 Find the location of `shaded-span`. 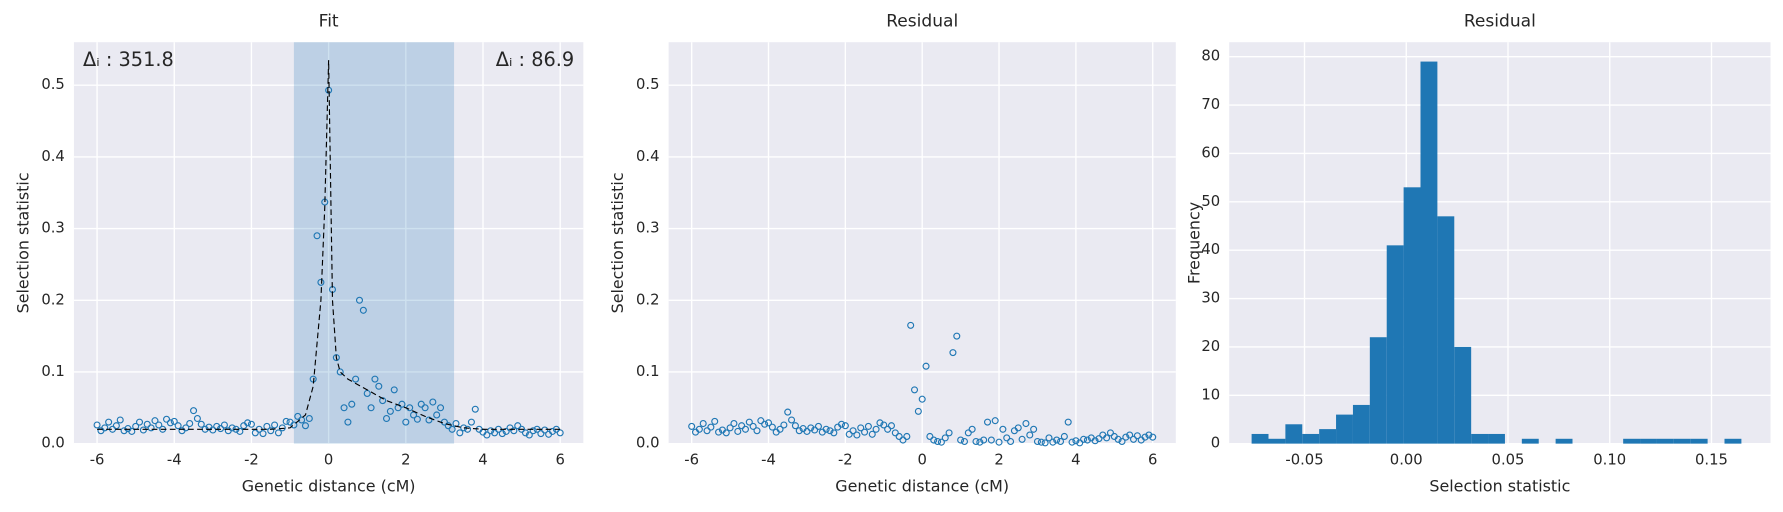

shaded-span is located at coordinates (374, 243).